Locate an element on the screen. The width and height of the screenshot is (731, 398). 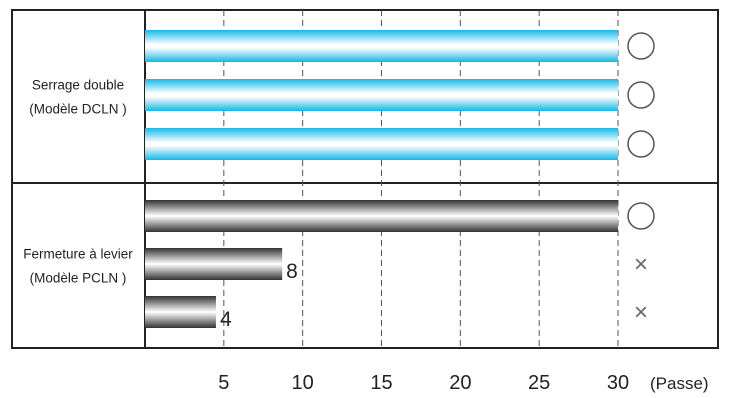
group-label: Fermeture à levier is located at coordinates (78, 254).